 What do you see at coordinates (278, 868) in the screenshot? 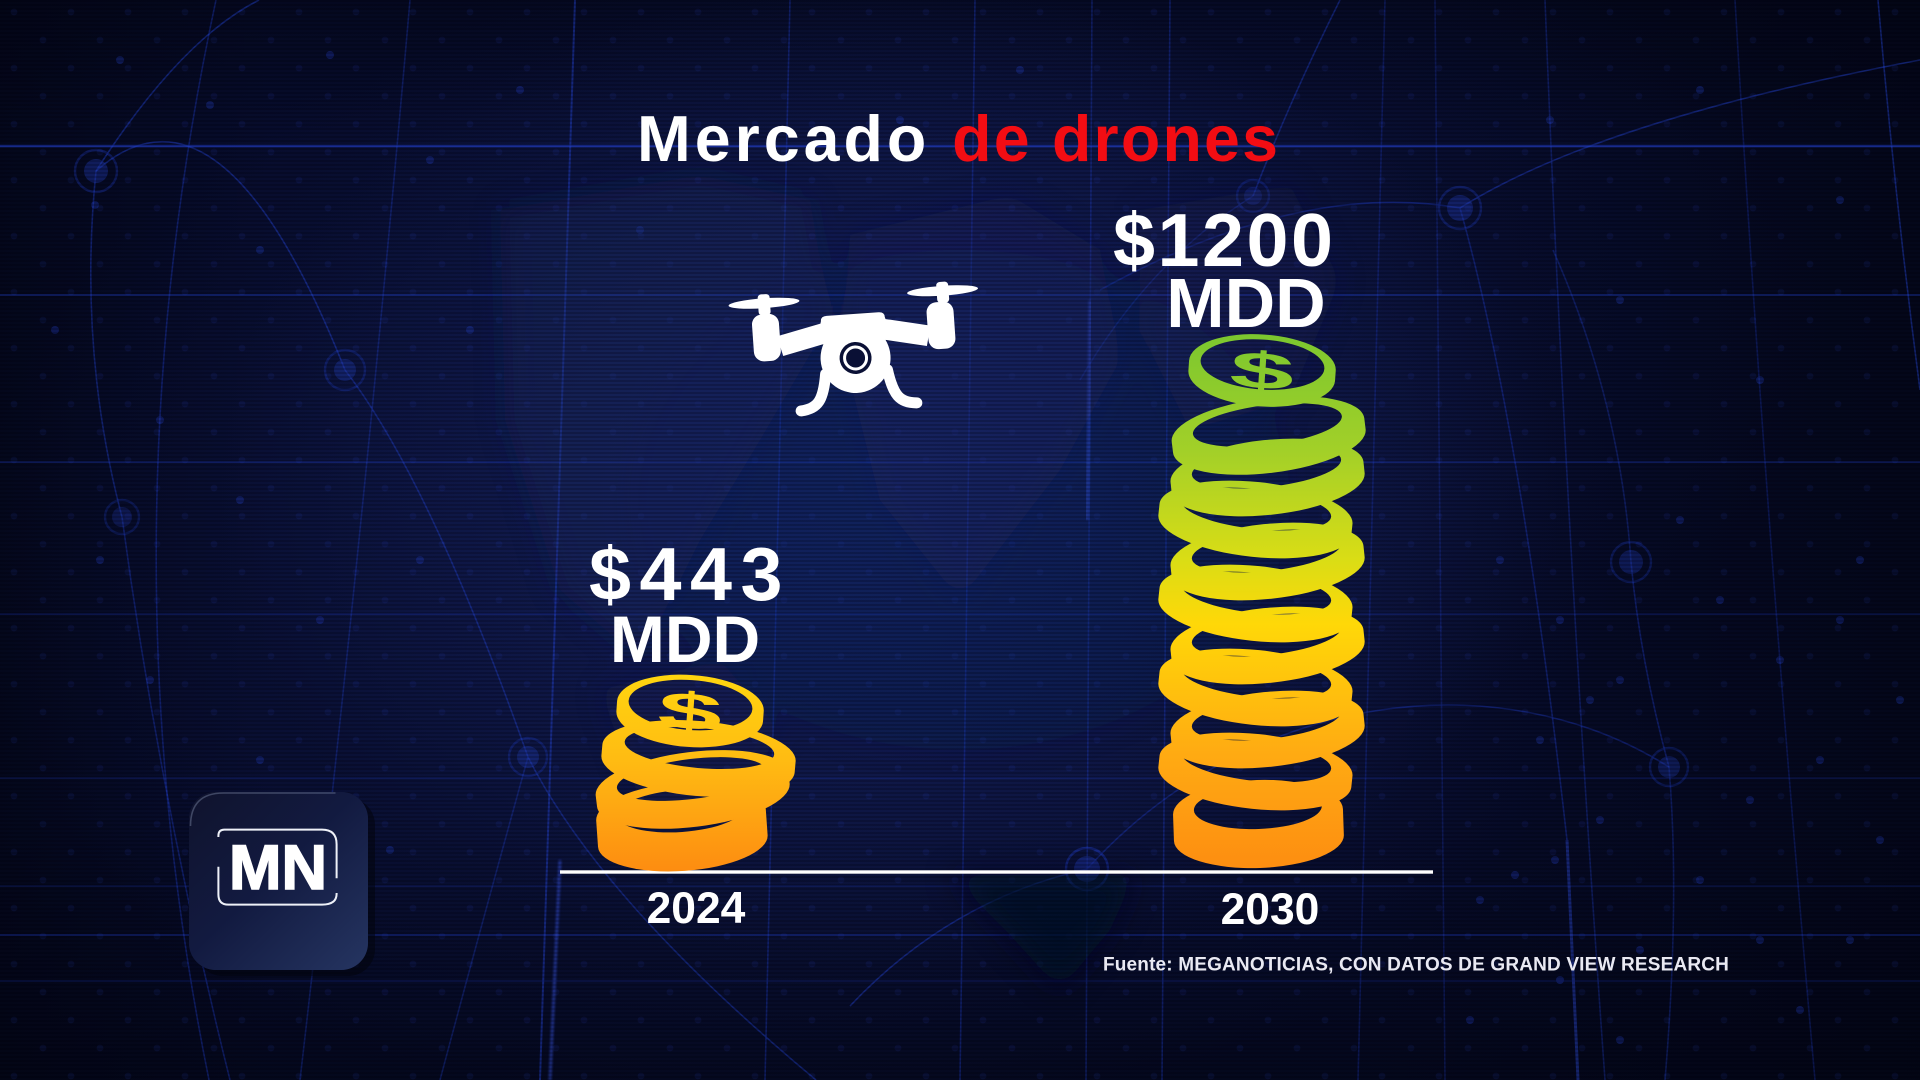
I see `svg-text: MN` at bounding box center [278, 868].